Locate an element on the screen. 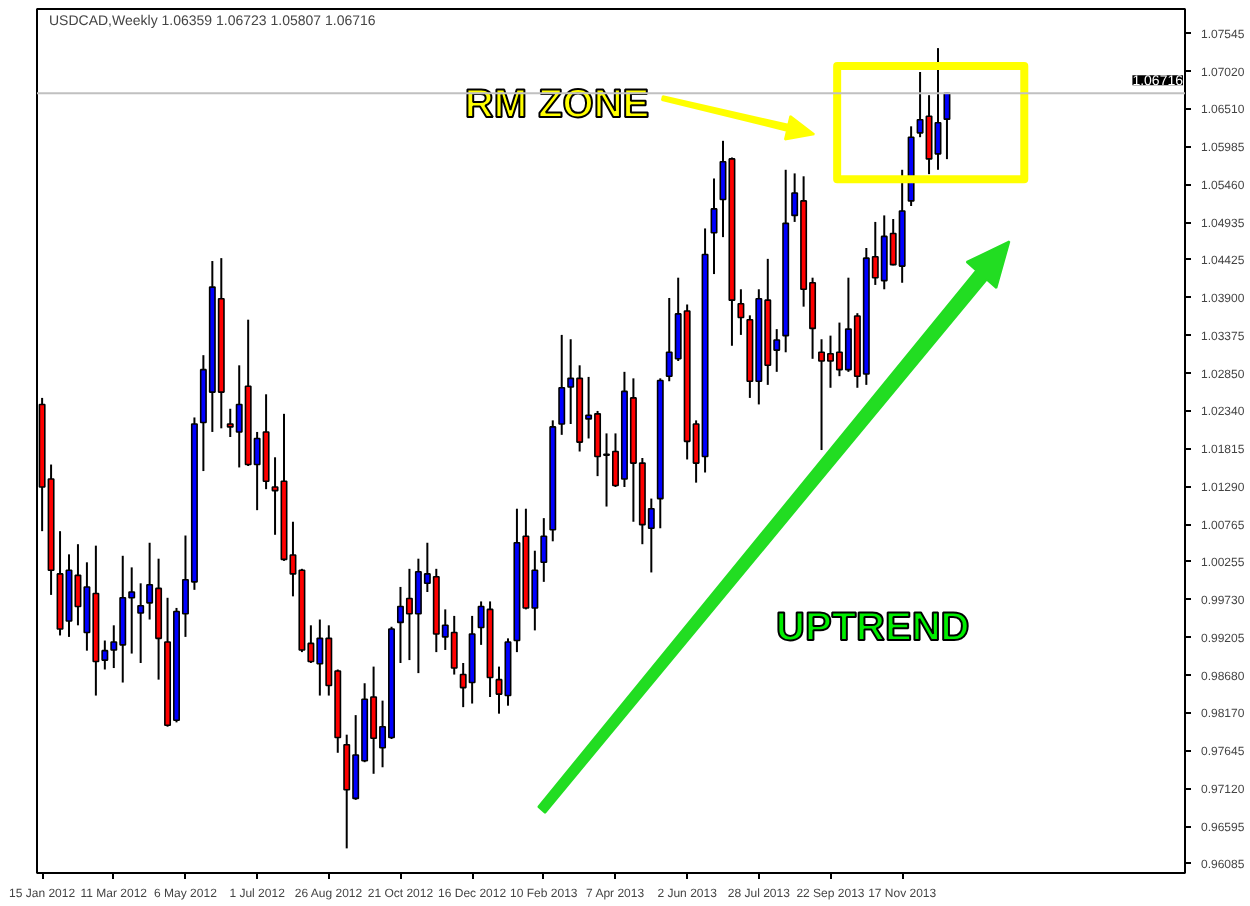  annotation: UPTREND is located at coordinates (873, 628).